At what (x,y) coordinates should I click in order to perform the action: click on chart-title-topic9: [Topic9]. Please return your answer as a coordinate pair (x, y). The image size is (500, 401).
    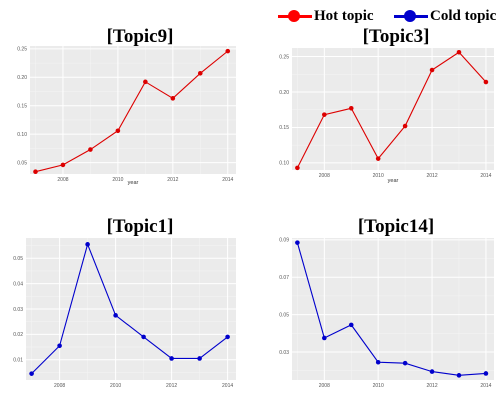
    Looking at the image, I should click on (140, 36).